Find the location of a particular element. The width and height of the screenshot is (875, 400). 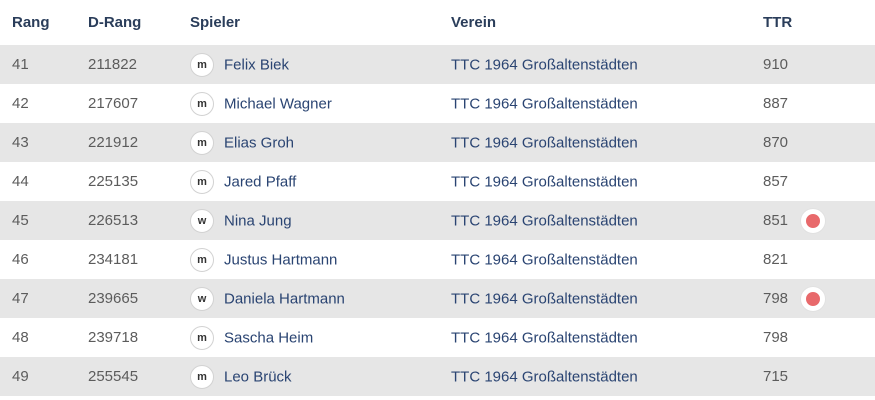

rang-cell: 43 is located at coordinates (44, 142).